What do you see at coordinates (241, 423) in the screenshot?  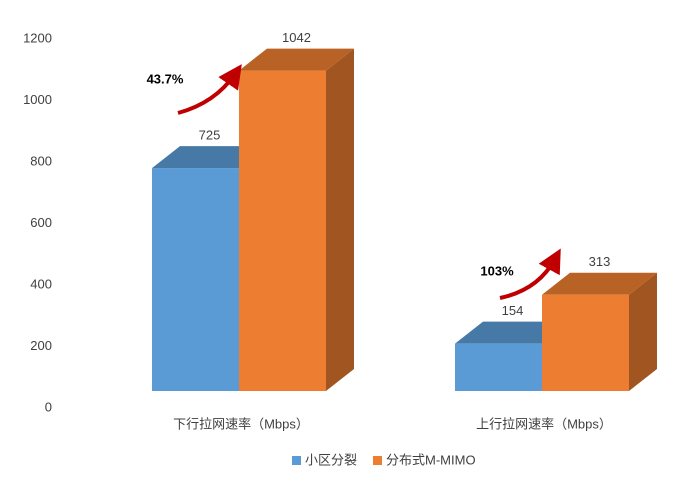 I see `x-tick-label: 下行拉网速率（Mbps）` at bounding box center [241, 423].